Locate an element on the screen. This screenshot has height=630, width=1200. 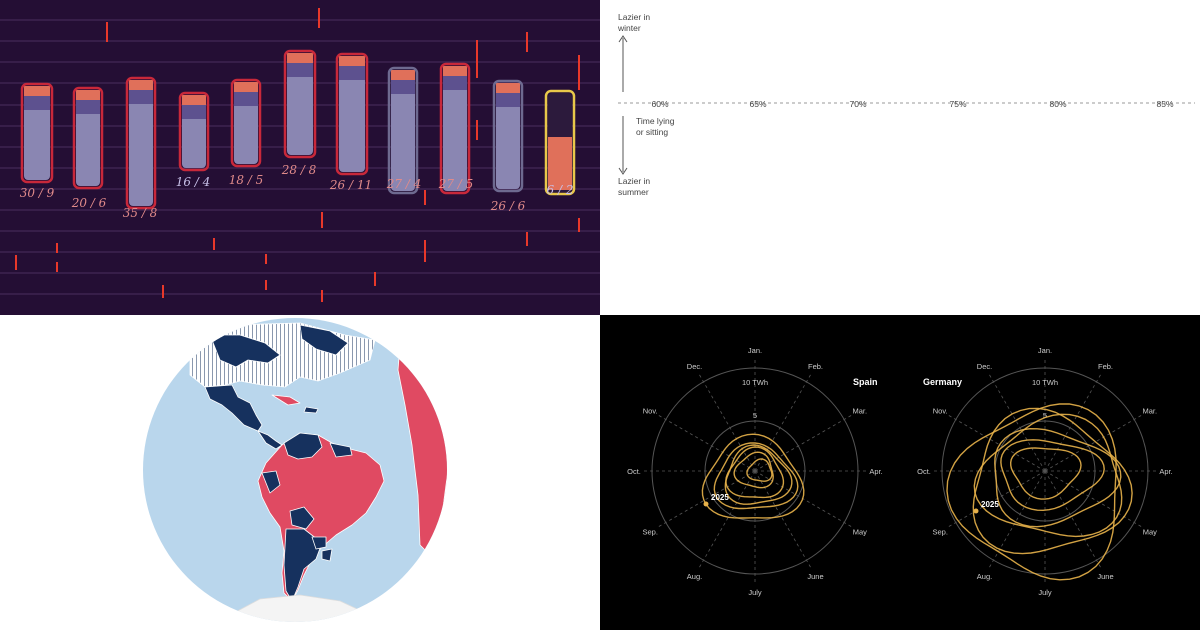
uruguay is located at coordinates (327, 555).